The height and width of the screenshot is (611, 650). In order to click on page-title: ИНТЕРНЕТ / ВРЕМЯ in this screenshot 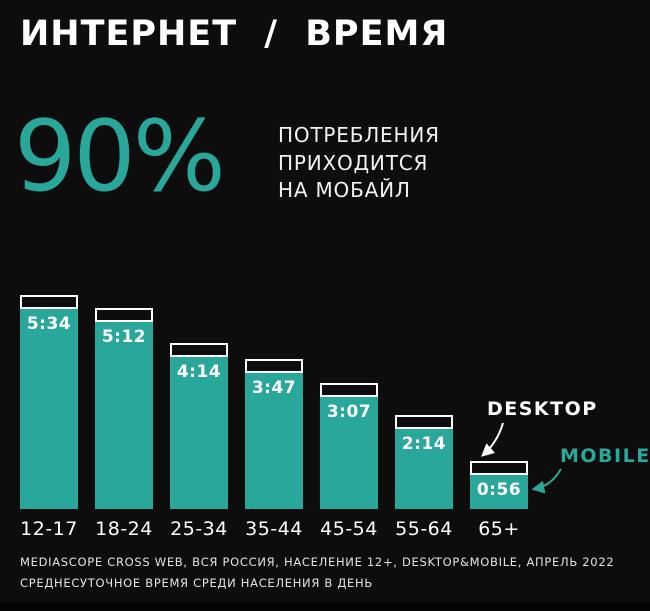, I will do `click(234, 34)`.